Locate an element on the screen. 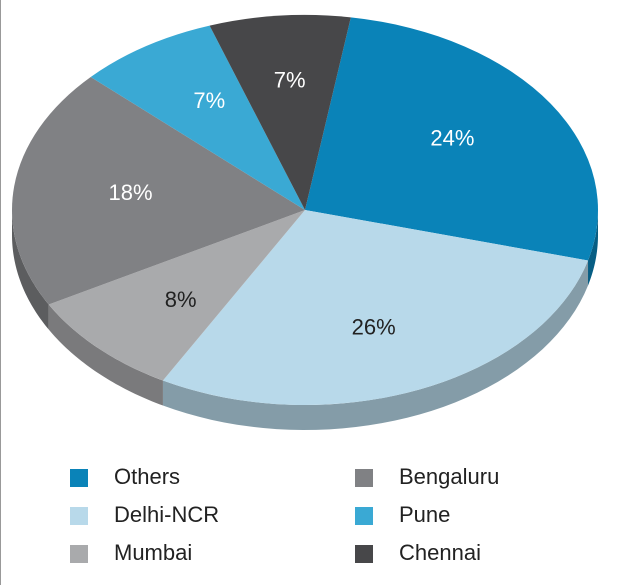 This screenshot has height=585, width=617. legend-label: Chennai is located at coordinates (440, 552).